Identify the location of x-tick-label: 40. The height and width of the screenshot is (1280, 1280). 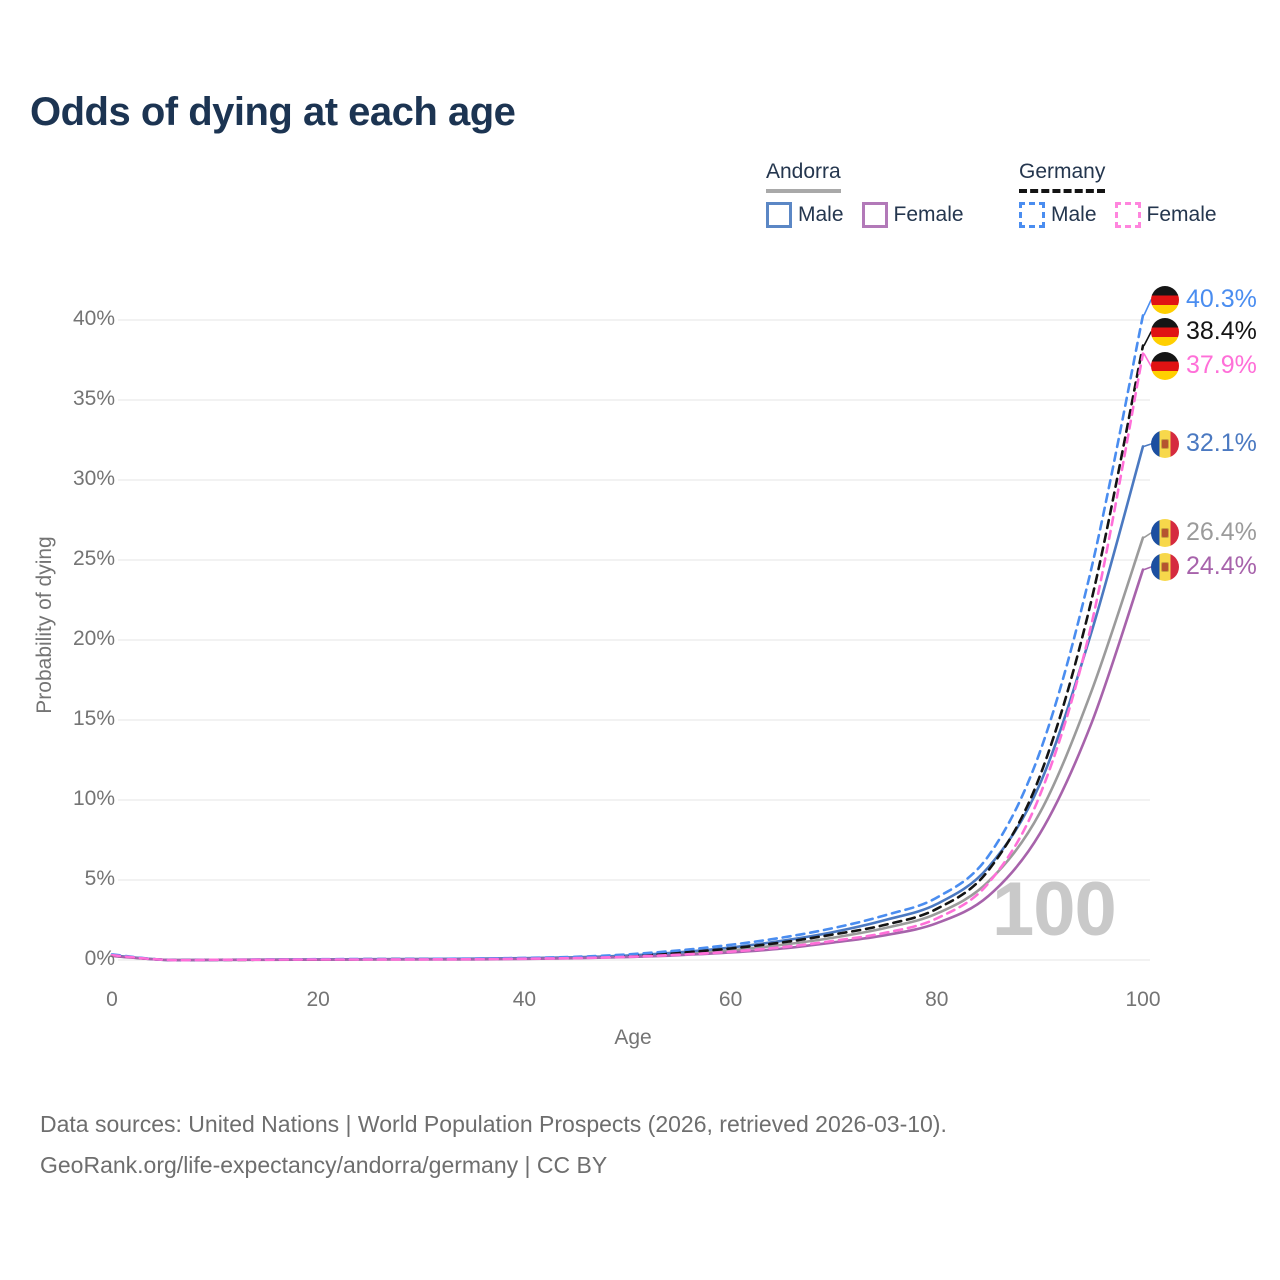
(524, 999).